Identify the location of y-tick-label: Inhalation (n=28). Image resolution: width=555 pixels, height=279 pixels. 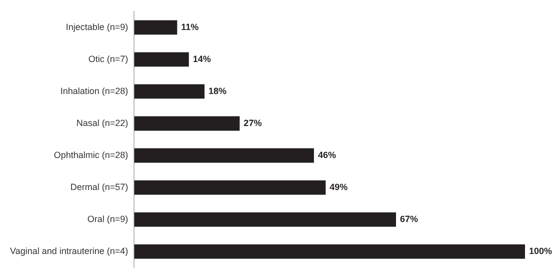
(94, 91).